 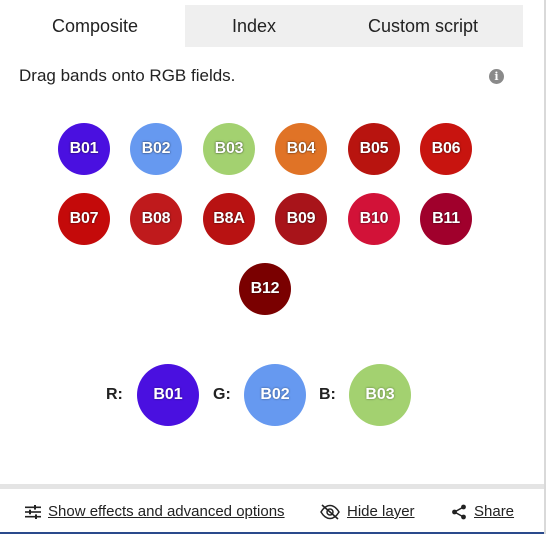 What do you see at coordinates (272, 486) in the screenshot?
I see `footer-divider` at bounding box center [272, 486].